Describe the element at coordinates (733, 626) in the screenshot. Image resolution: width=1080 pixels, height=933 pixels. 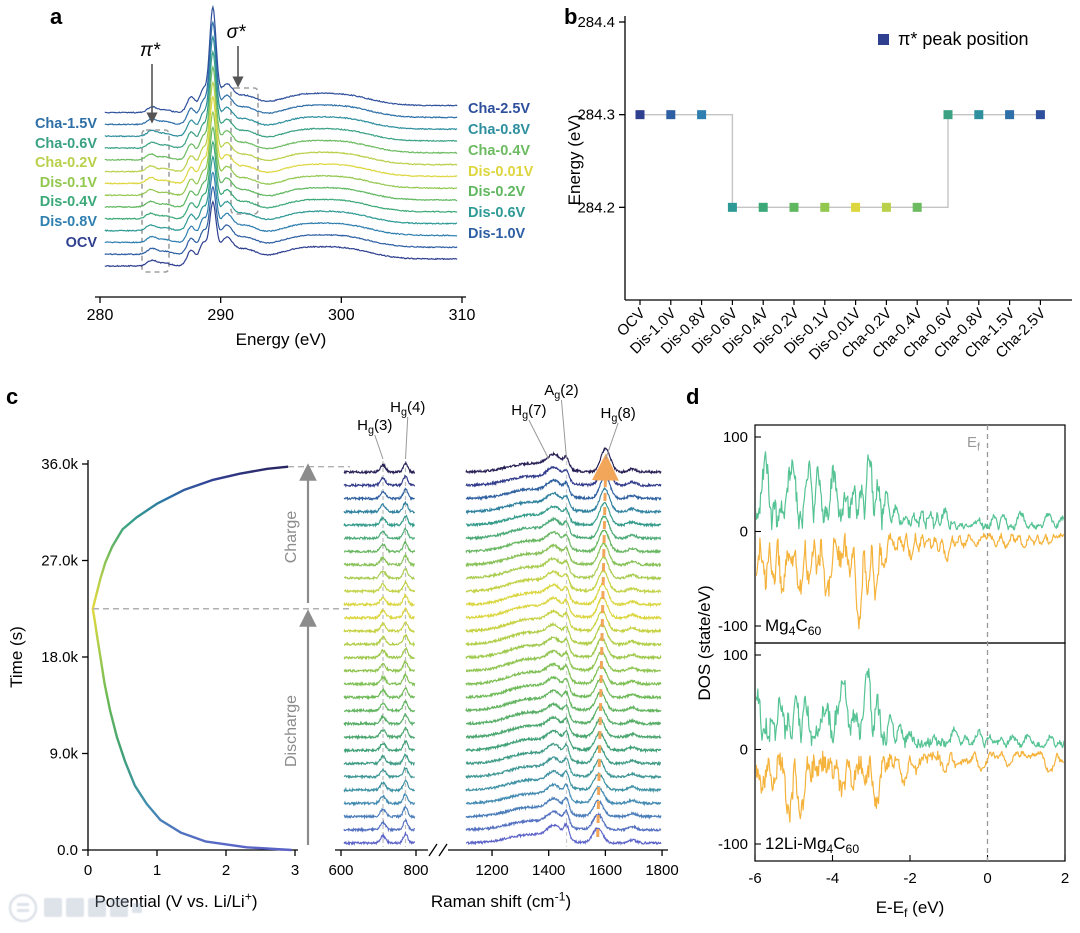
I see `dos-ytick: -100` at that location.